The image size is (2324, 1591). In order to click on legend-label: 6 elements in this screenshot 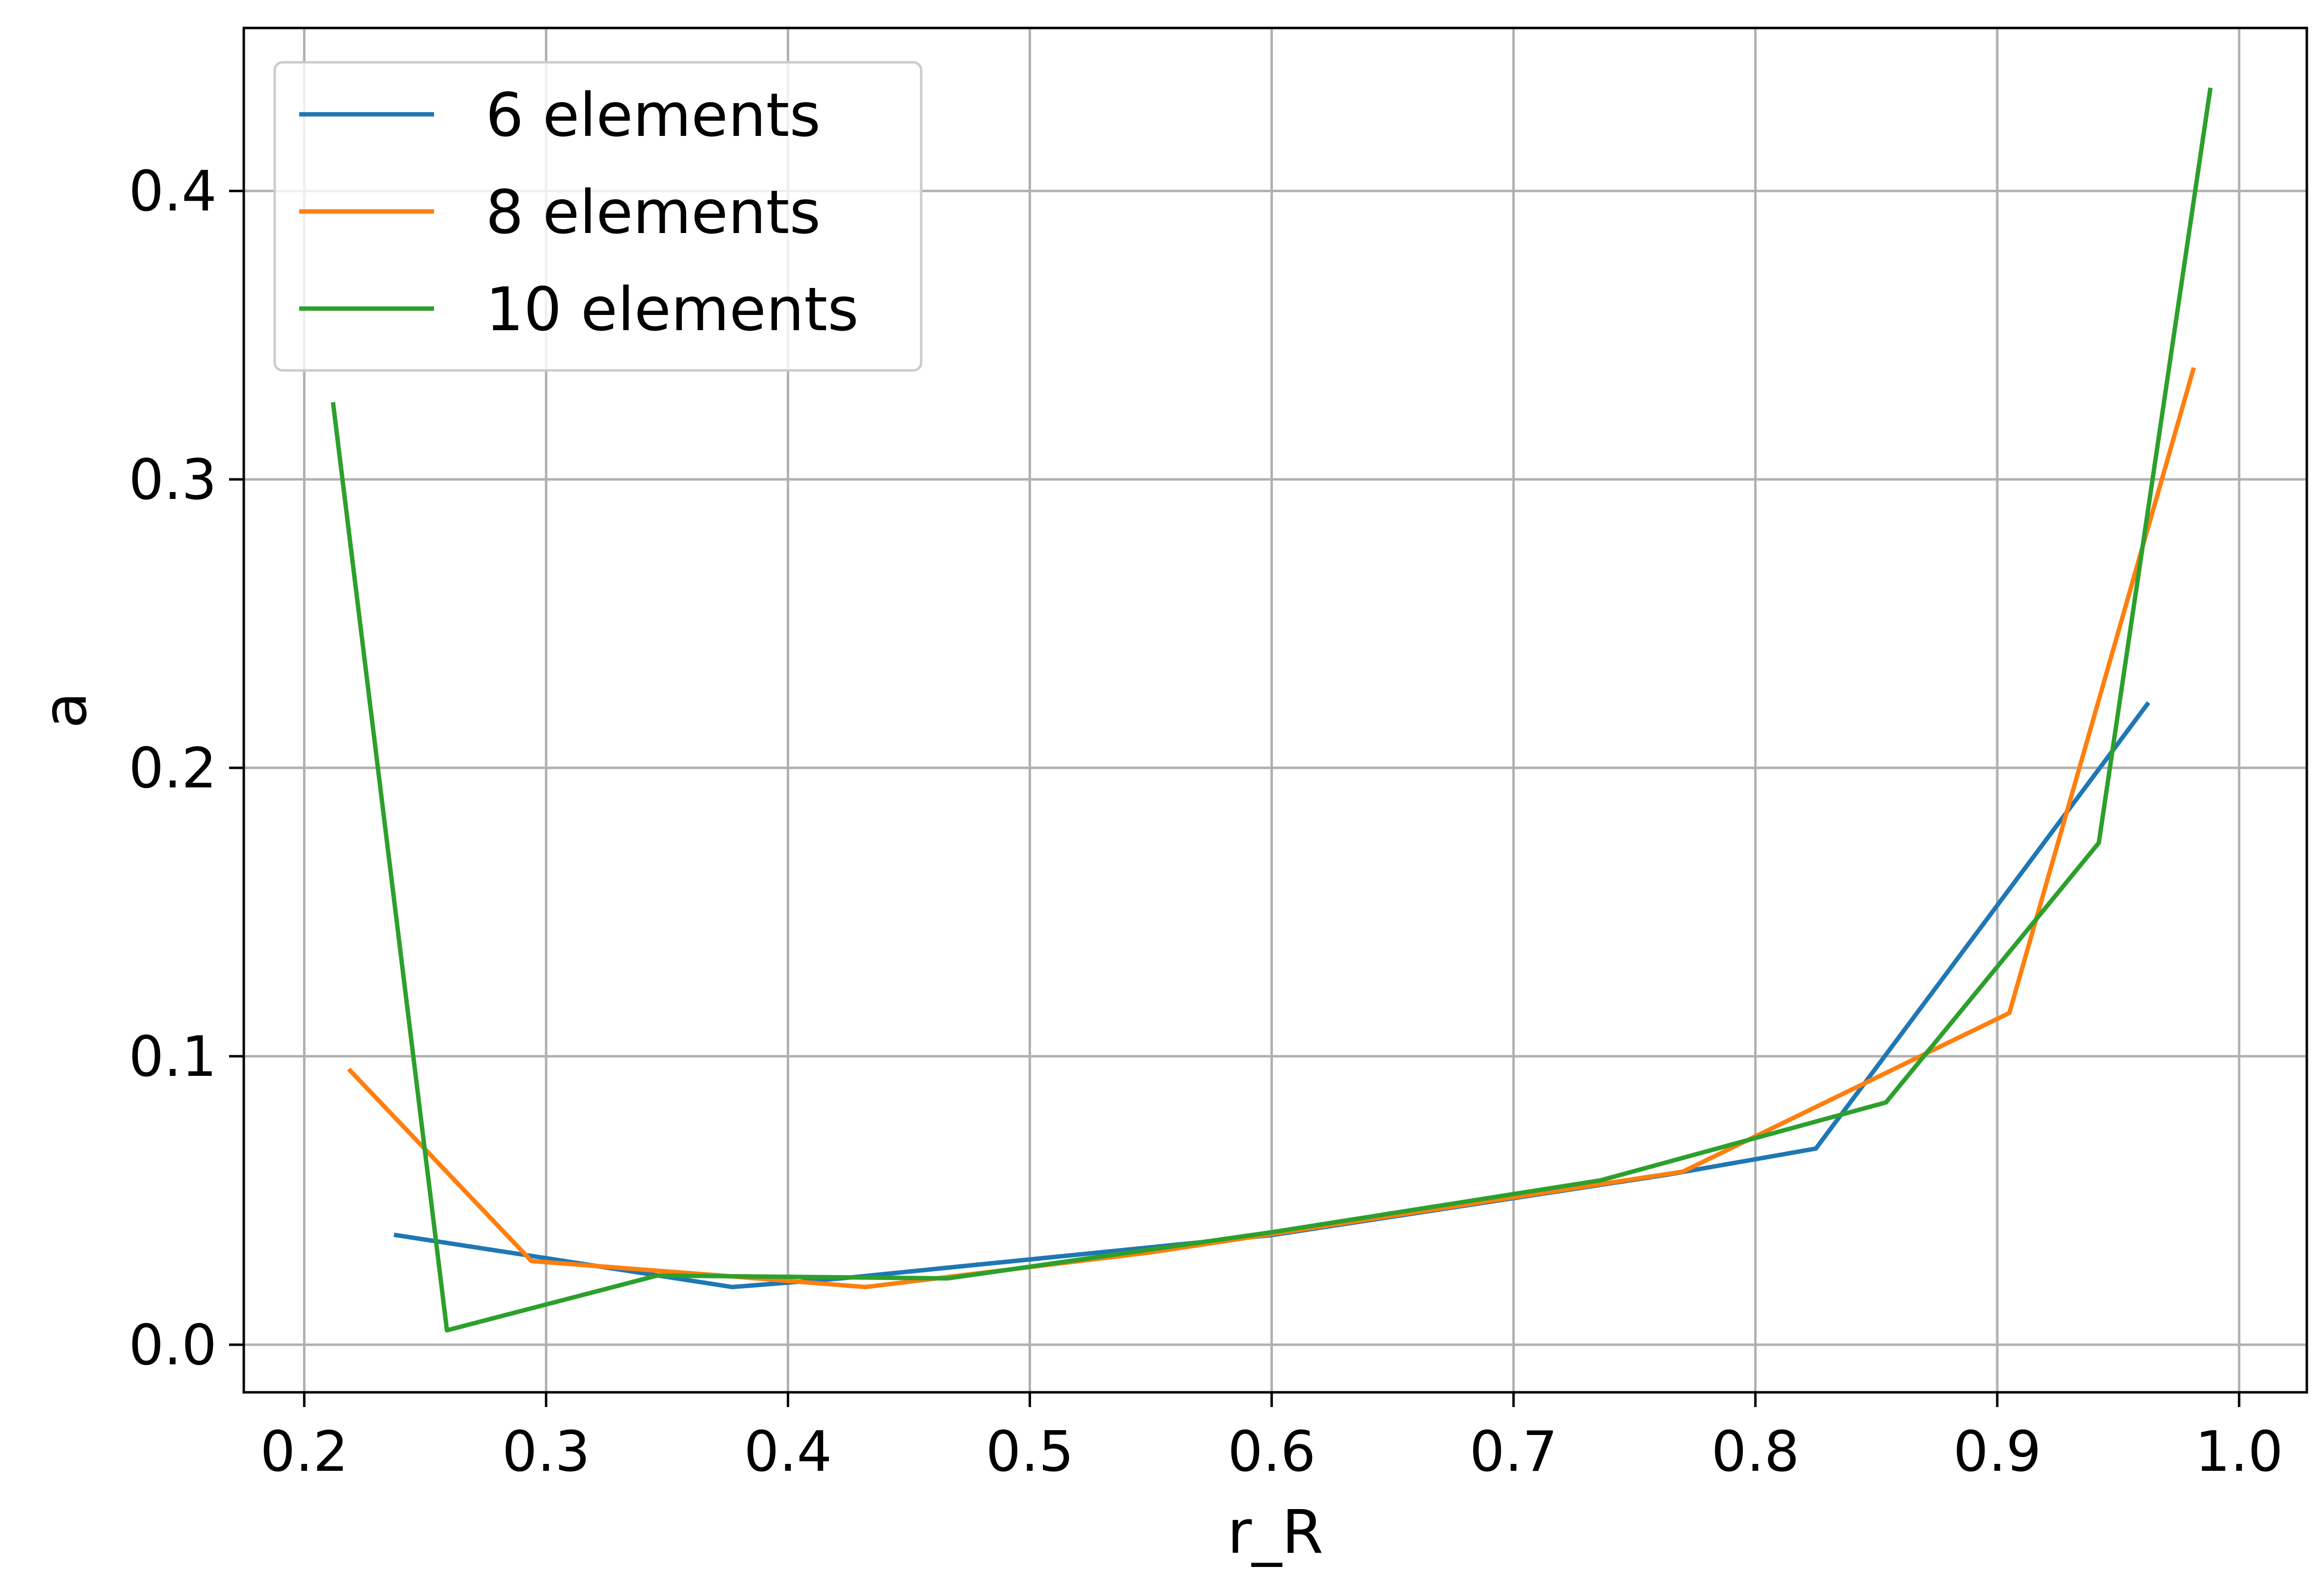, I will do `click(653, 115)`.